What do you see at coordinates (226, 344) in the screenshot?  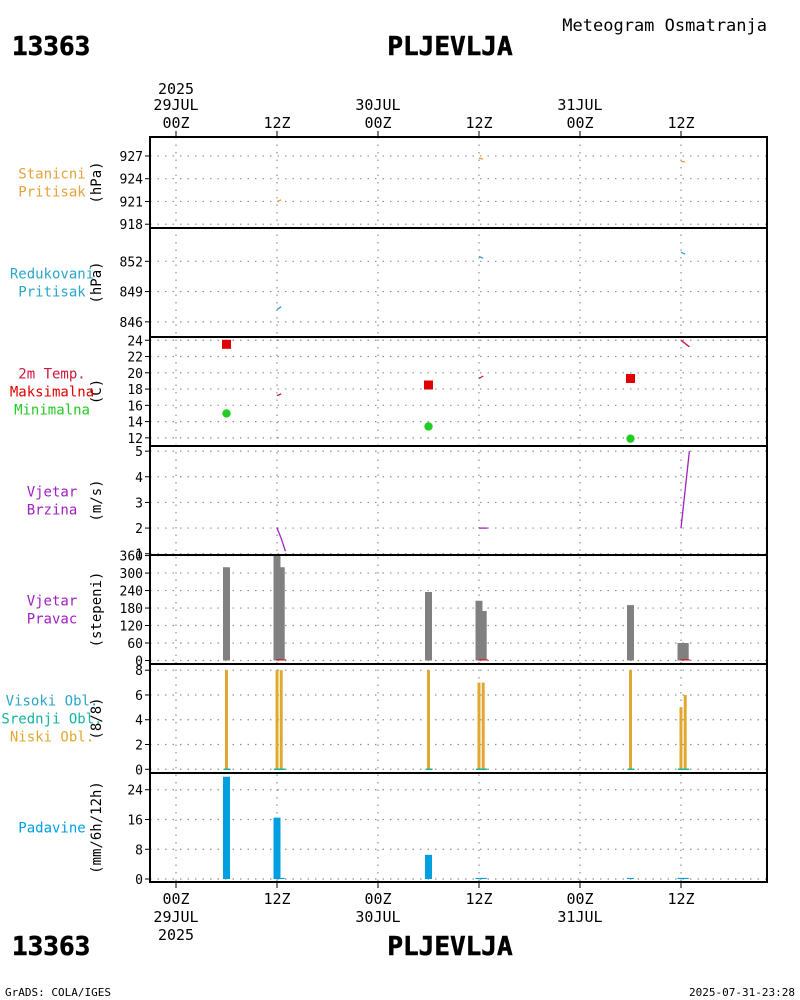 I see `max-temp-marker` at bounding box center [226, 344].